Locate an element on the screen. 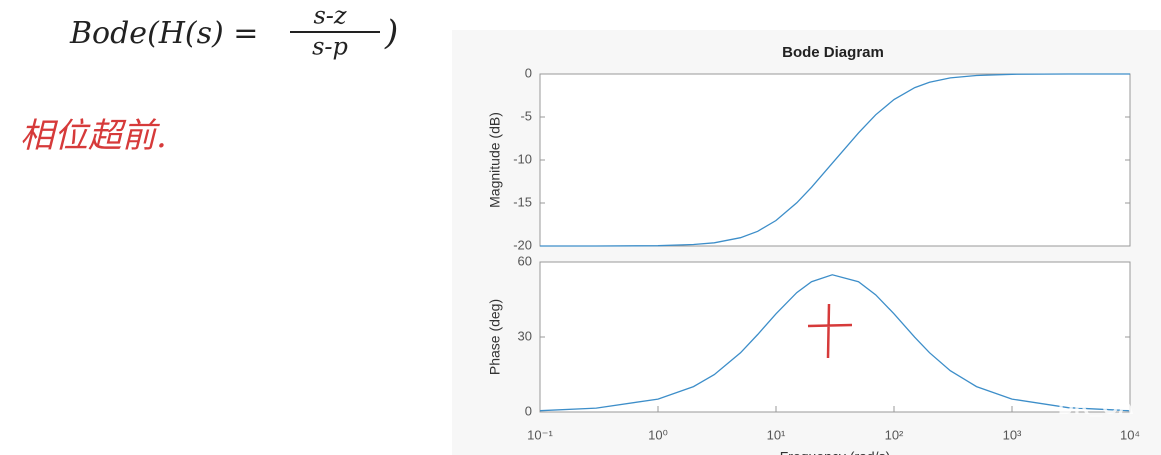  x-tick-label: 10² is located at coordinates (894, 434).